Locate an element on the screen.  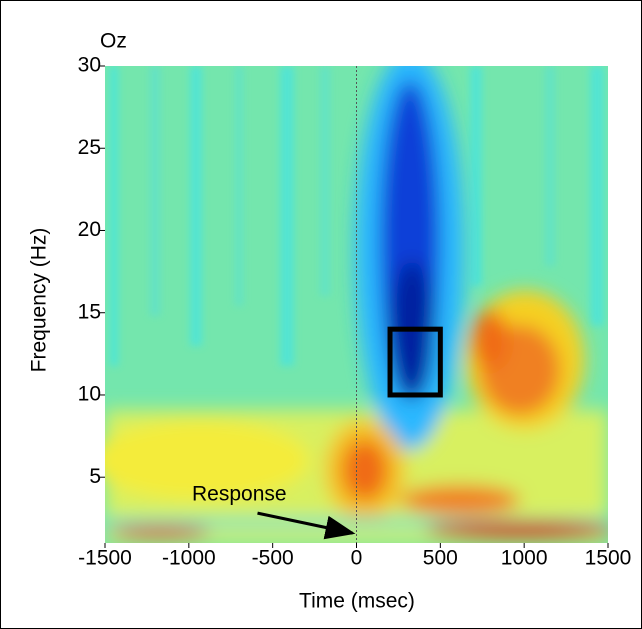
x-tick-label: -1000 is located at coordinates (189, 558).